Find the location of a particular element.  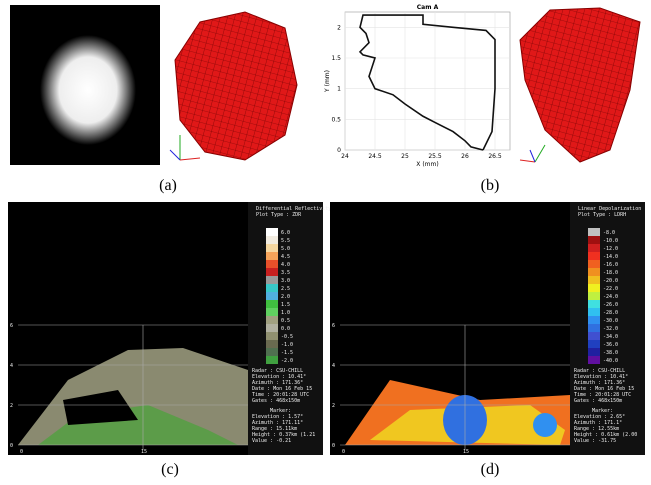

scale-label: -8.0 is located at coordinates (609, 233).